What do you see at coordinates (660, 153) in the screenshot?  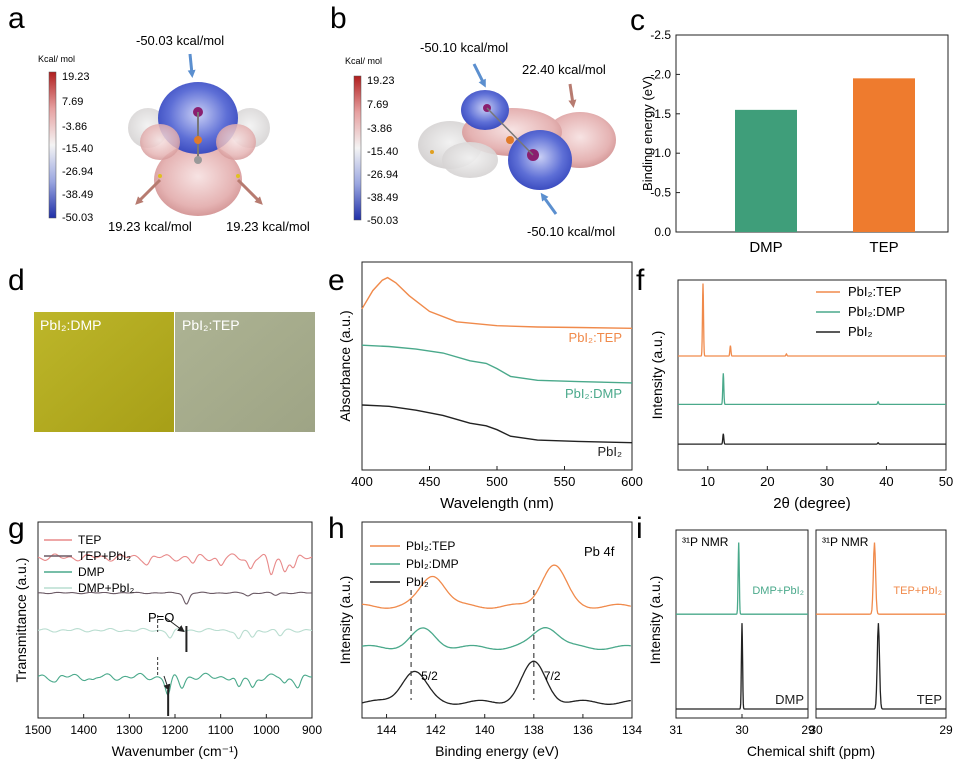 I see `y-tick-label: -1.0` at bounding box center [660, 153].